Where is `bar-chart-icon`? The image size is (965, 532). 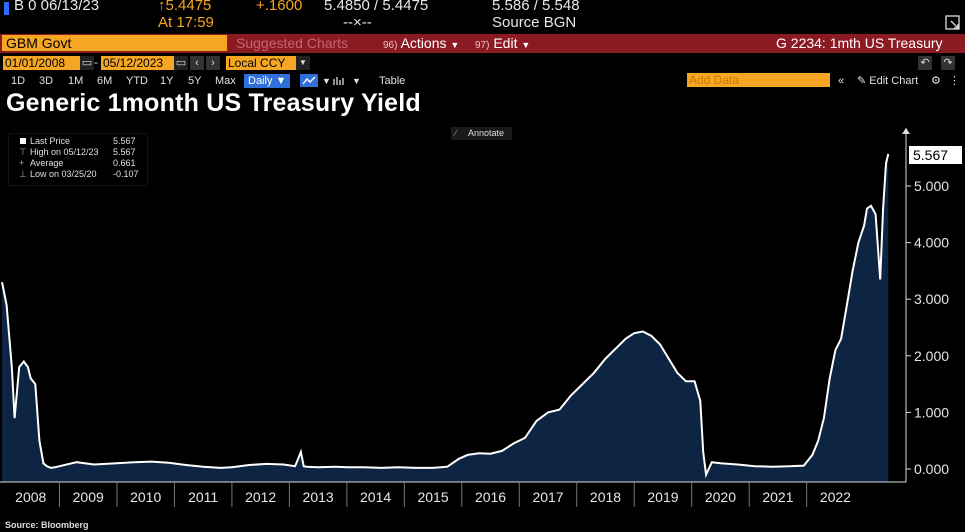 bar-chart-icon is located at coordinates (339, 80).